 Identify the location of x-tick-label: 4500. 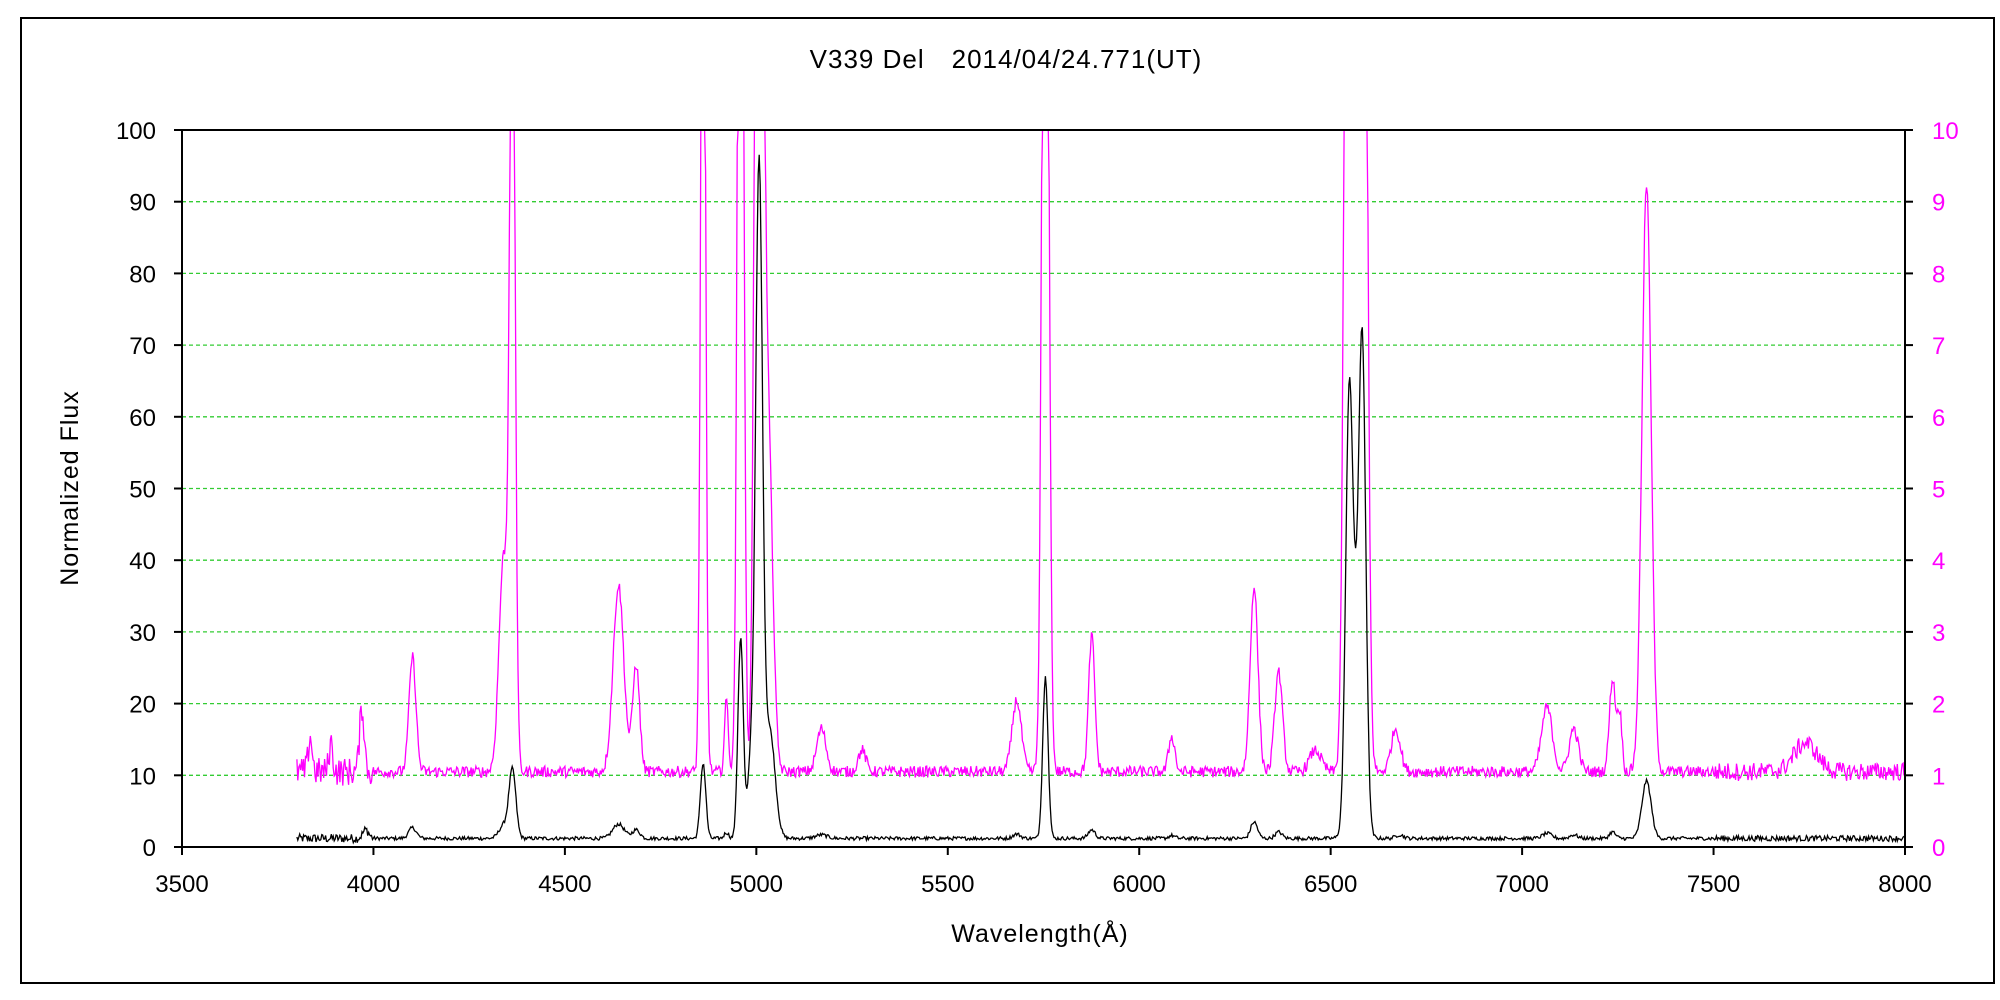
(564, 884).